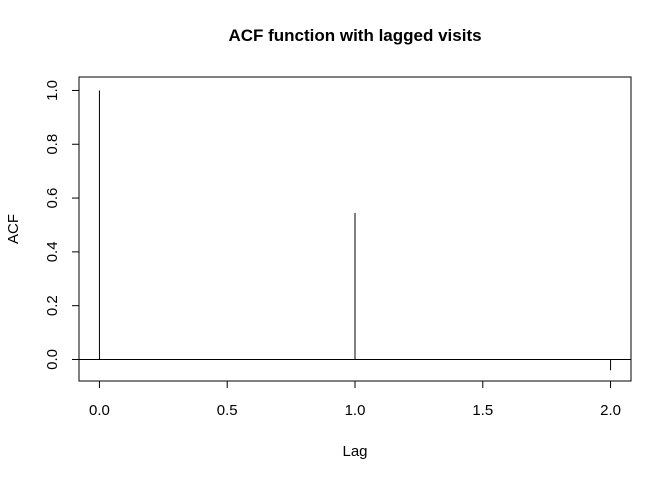  Describe the element at coordinates (52, 359) in the screenshot. I see `y-tick-label: 0.0` at that location.